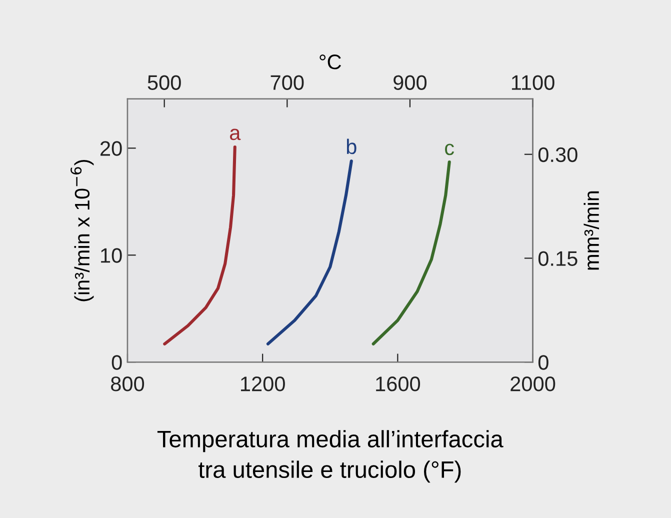 This screenshot has width=671, height=518. I want to click on y2-tick-label: 0.15, so click(558, 258).